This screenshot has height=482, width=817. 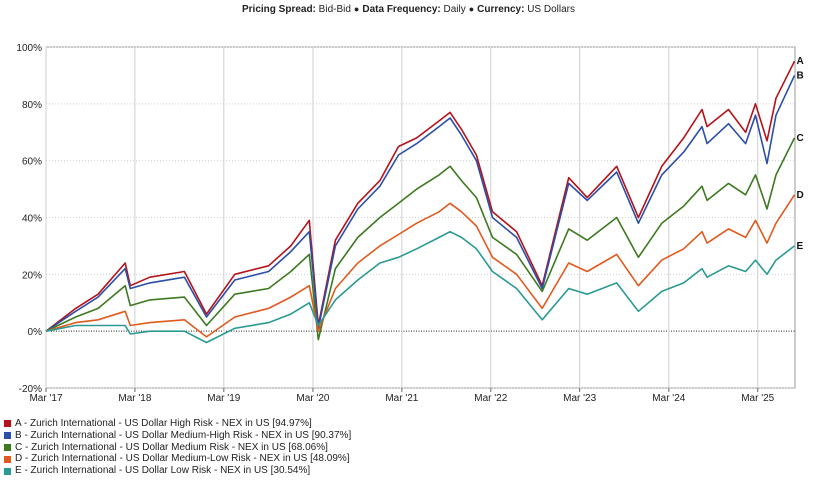 I want to click on x-tick-label: Mar '23, so click(x=579, y=398).